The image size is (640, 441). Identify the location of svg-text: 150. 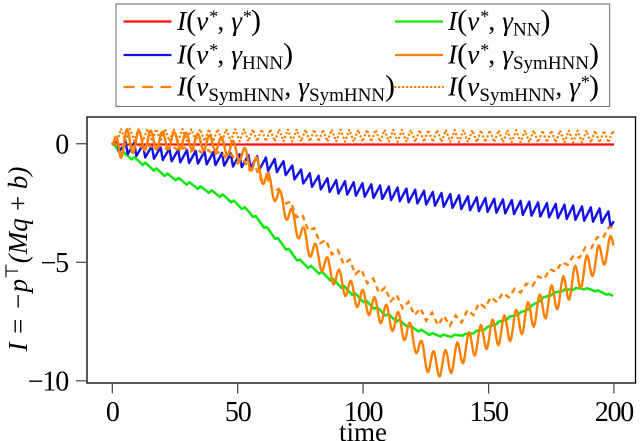
(488, 412).